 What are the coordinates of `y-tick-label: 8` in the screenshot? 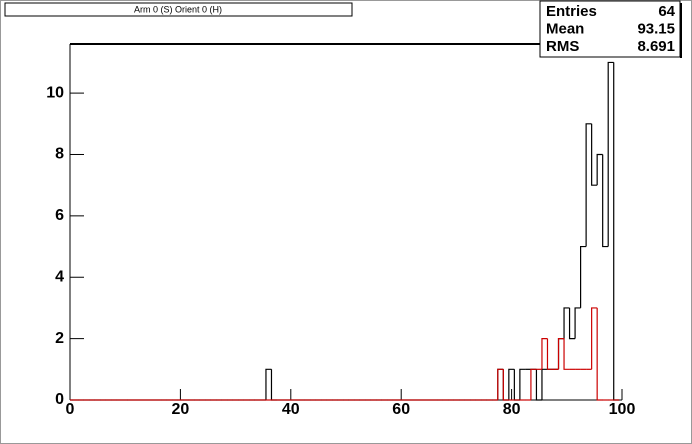 It's located at (59, 154).